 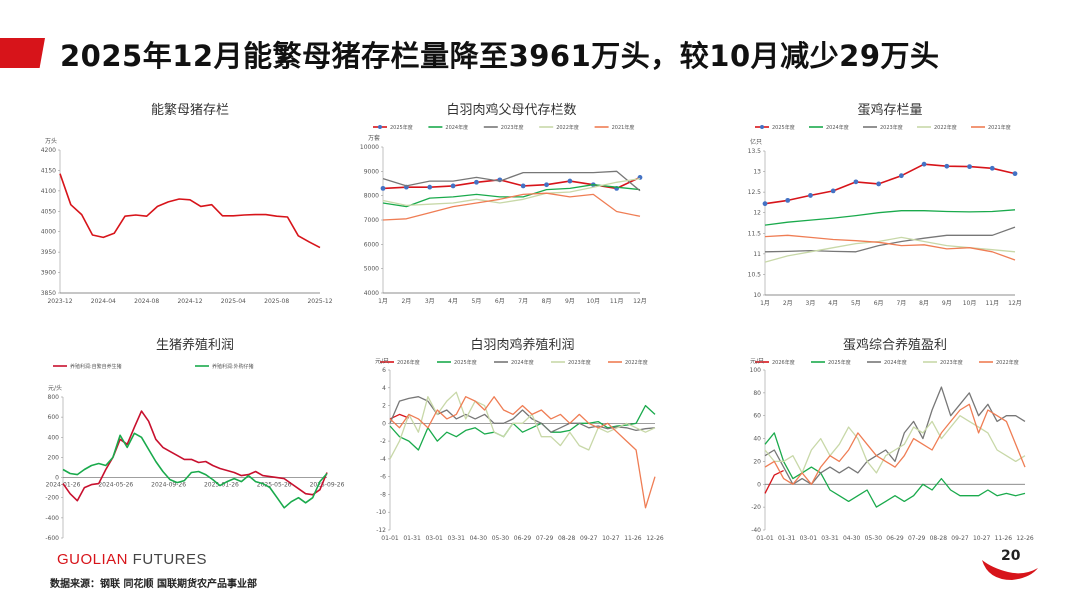 I want to click on y-tick-label: 800, so click(x=54, y=397).